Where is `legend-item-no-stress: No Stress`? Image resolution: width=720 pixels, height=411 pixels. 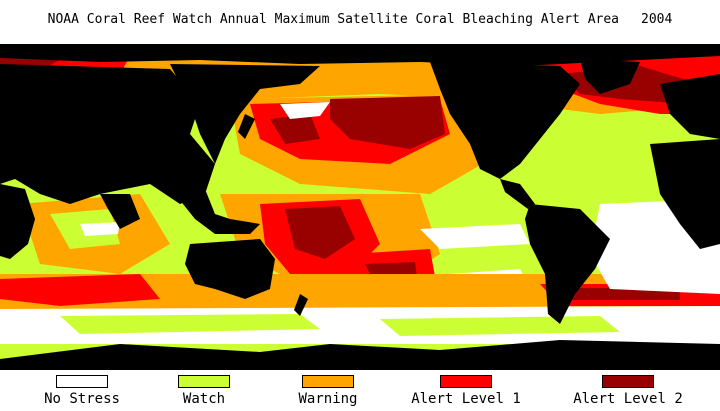 legend-item-no-stress: No Stress is located at coordinates (82, 391).